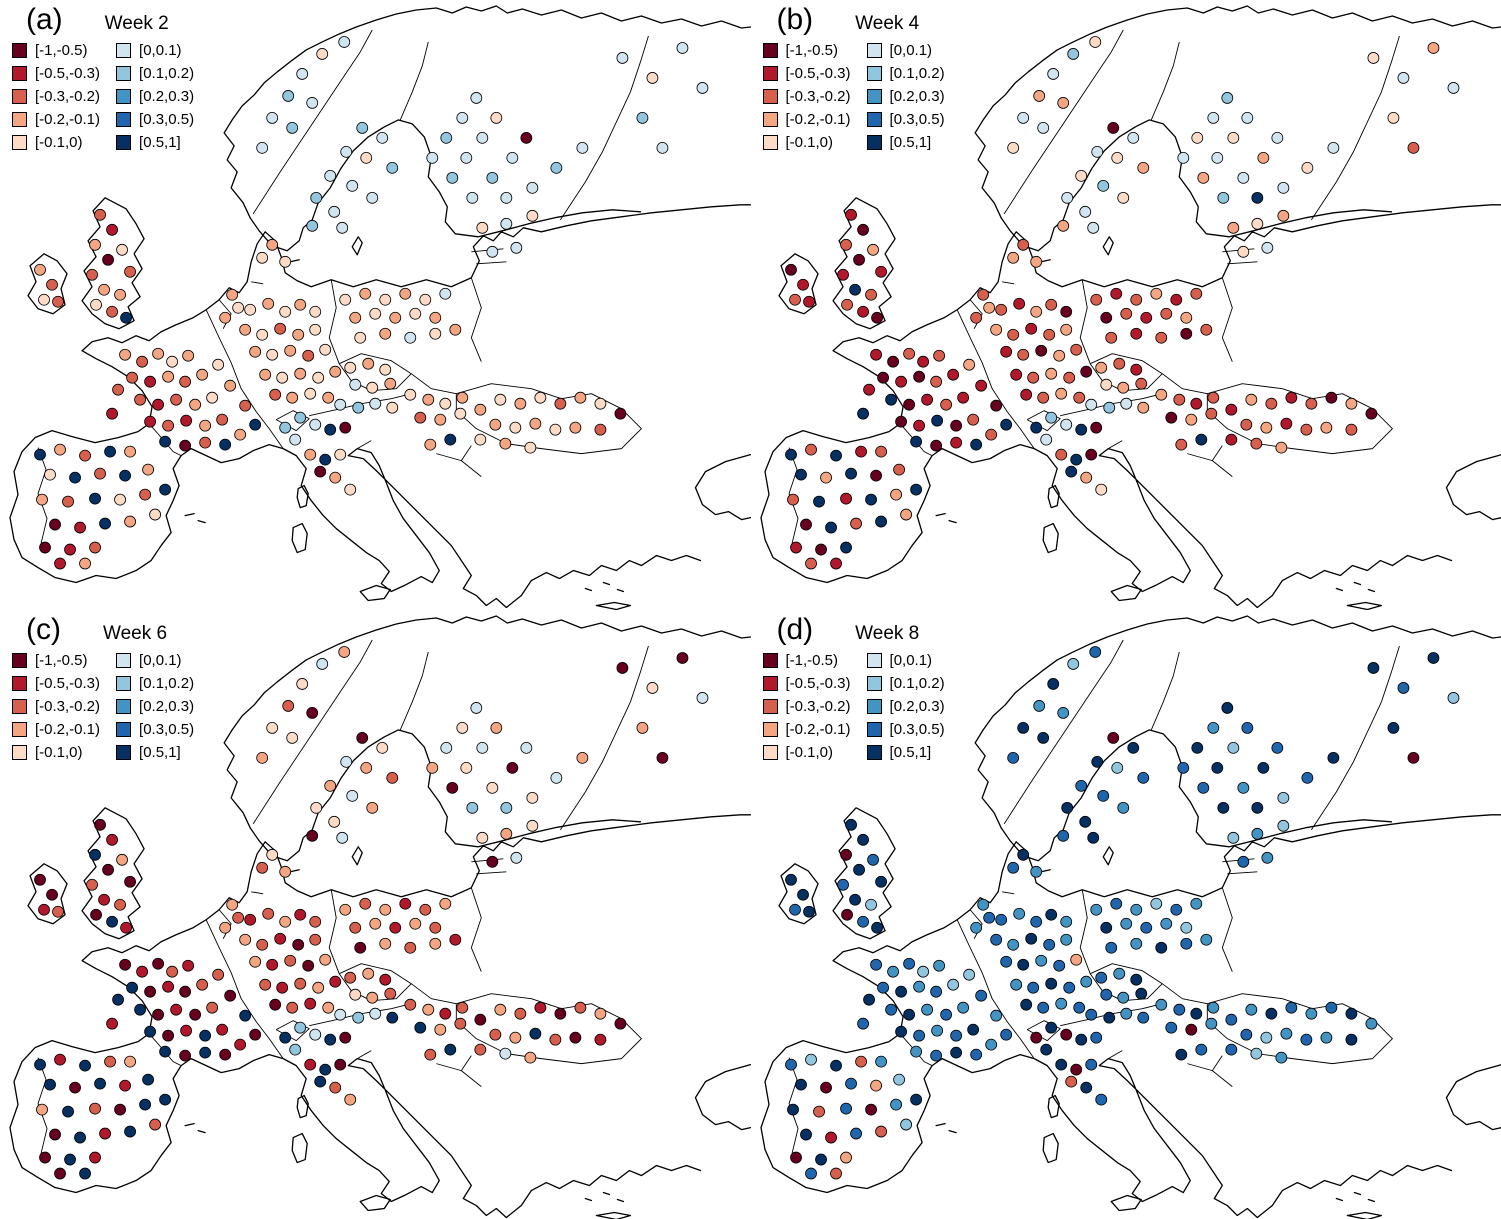 The height and width of the screenshot is (1219, 1501). Describe the element at coordinates (59, 142) in the screenshot. I see `legend-label: [-0.1,0)` at that location.